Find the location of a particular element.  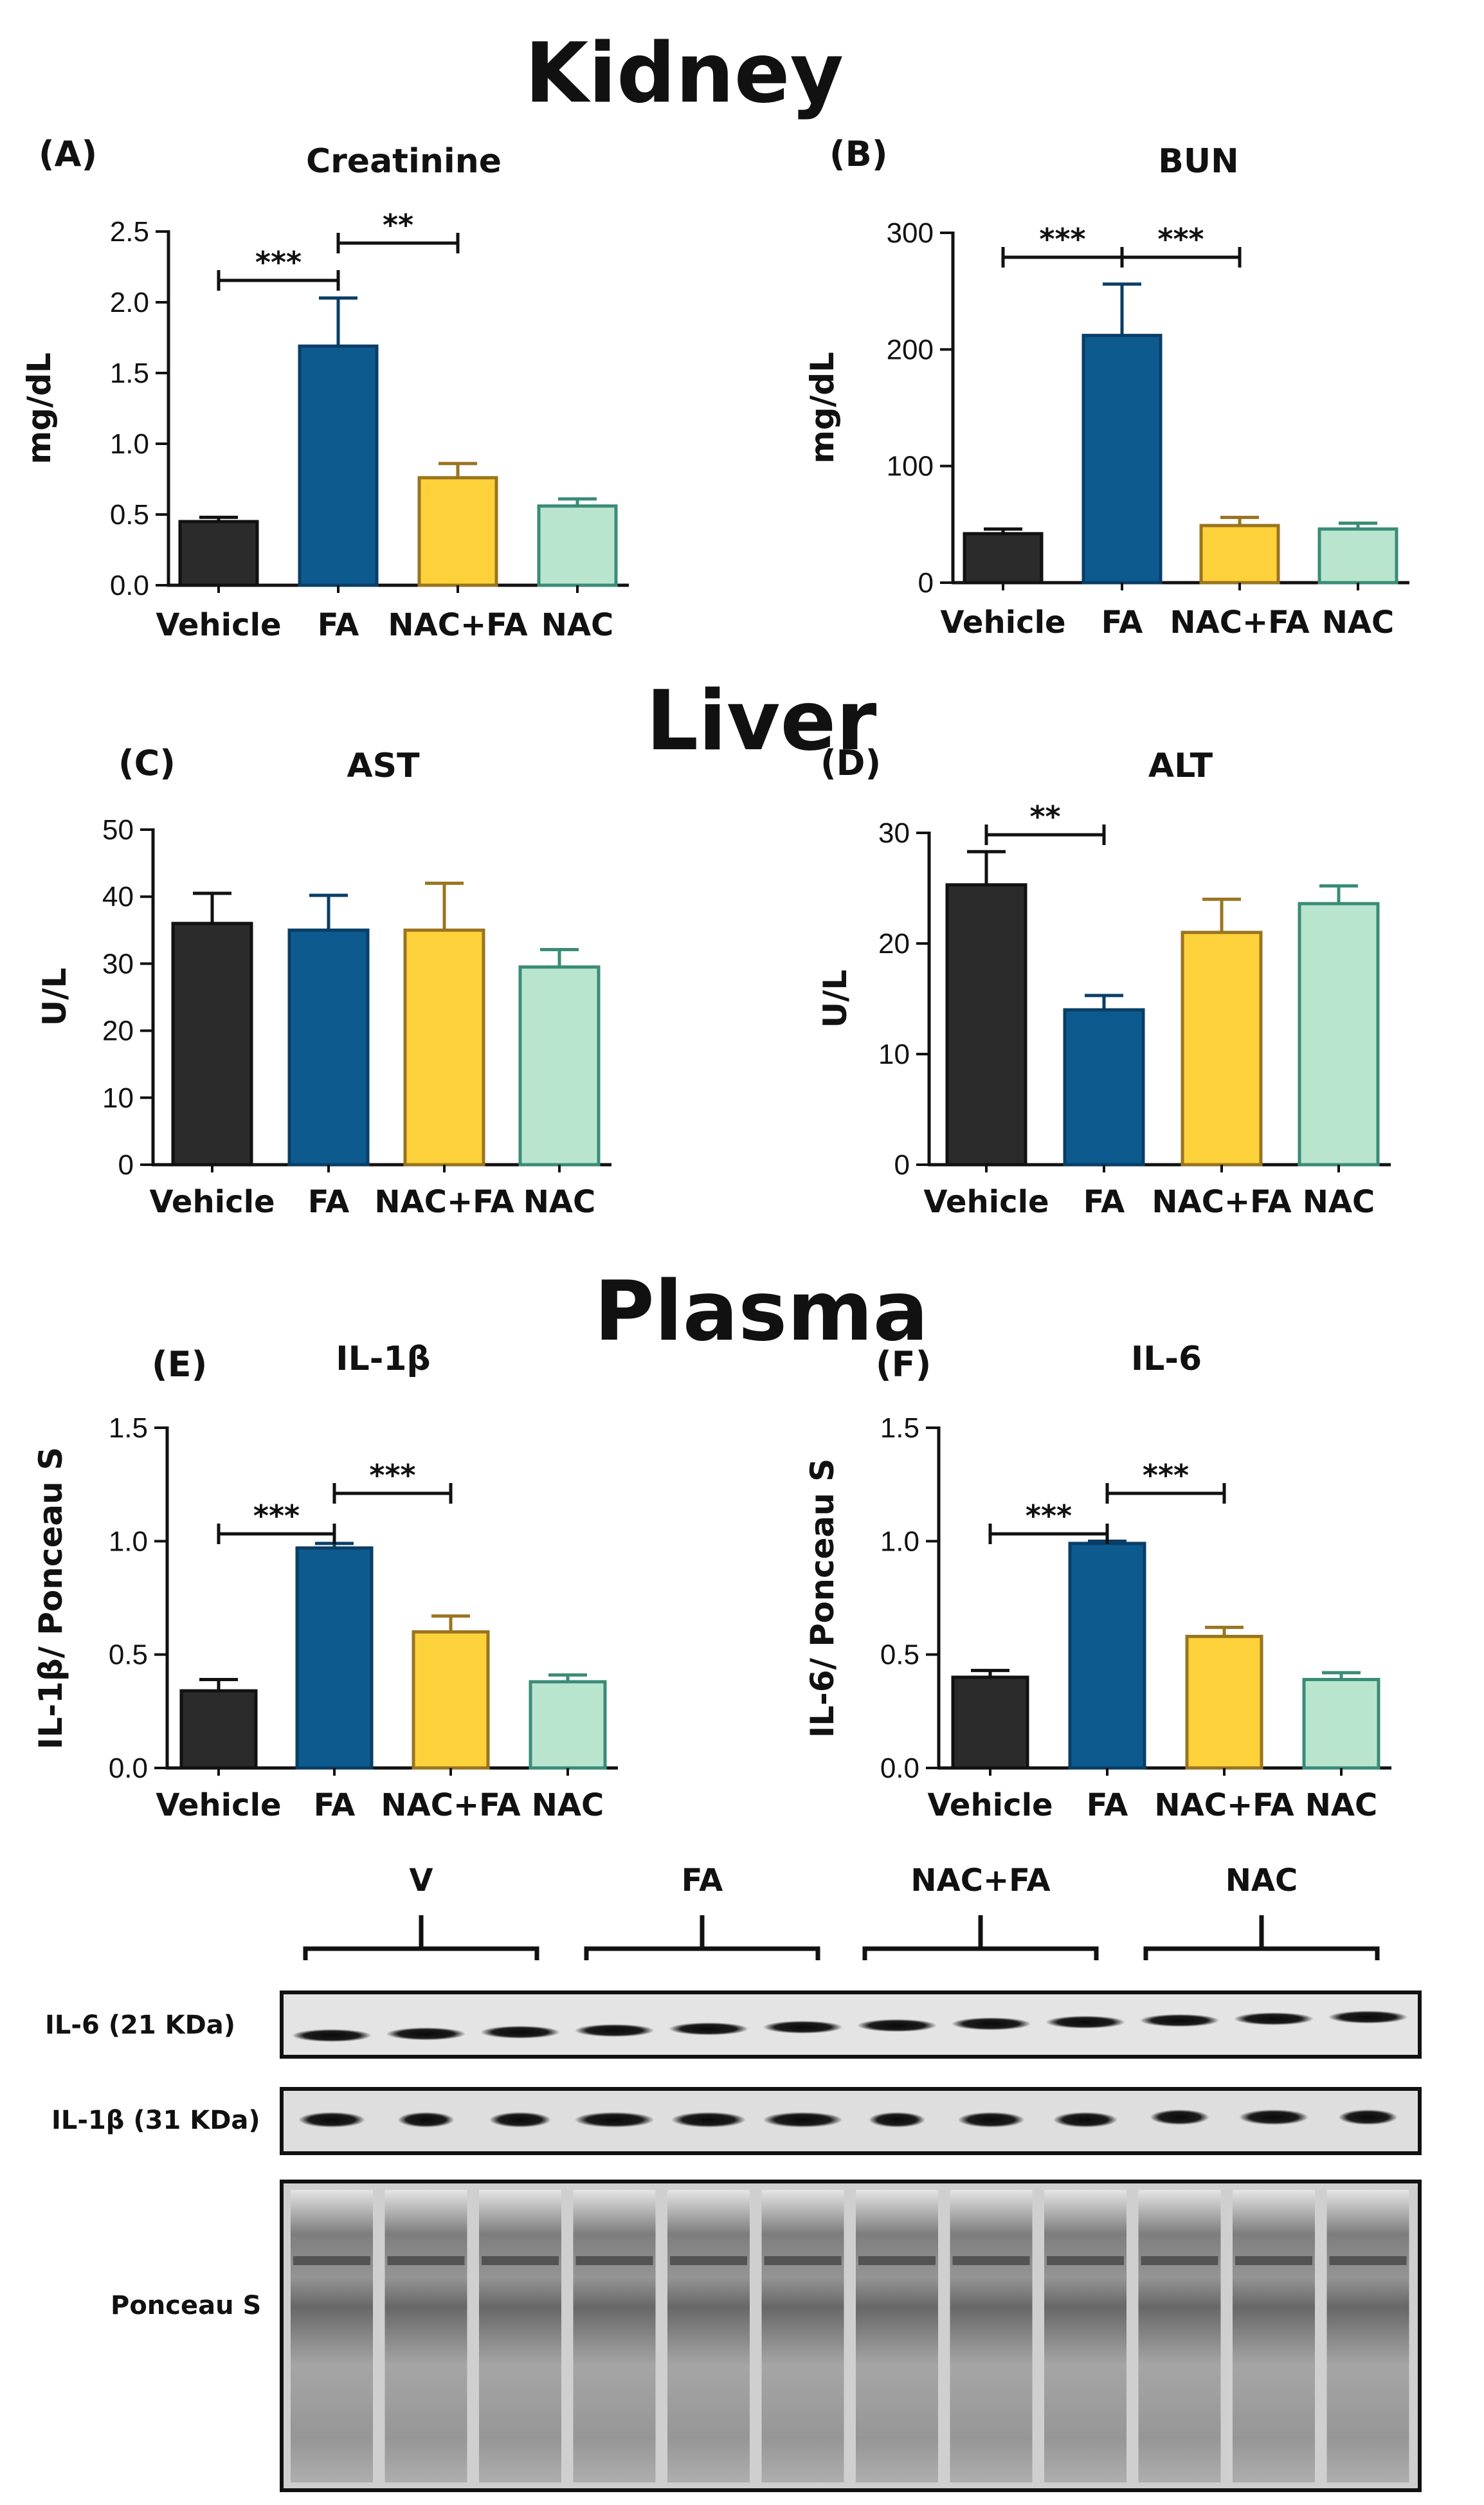

blot-label-ponceau: Ponceau S is located at coordinates (186, 2305).